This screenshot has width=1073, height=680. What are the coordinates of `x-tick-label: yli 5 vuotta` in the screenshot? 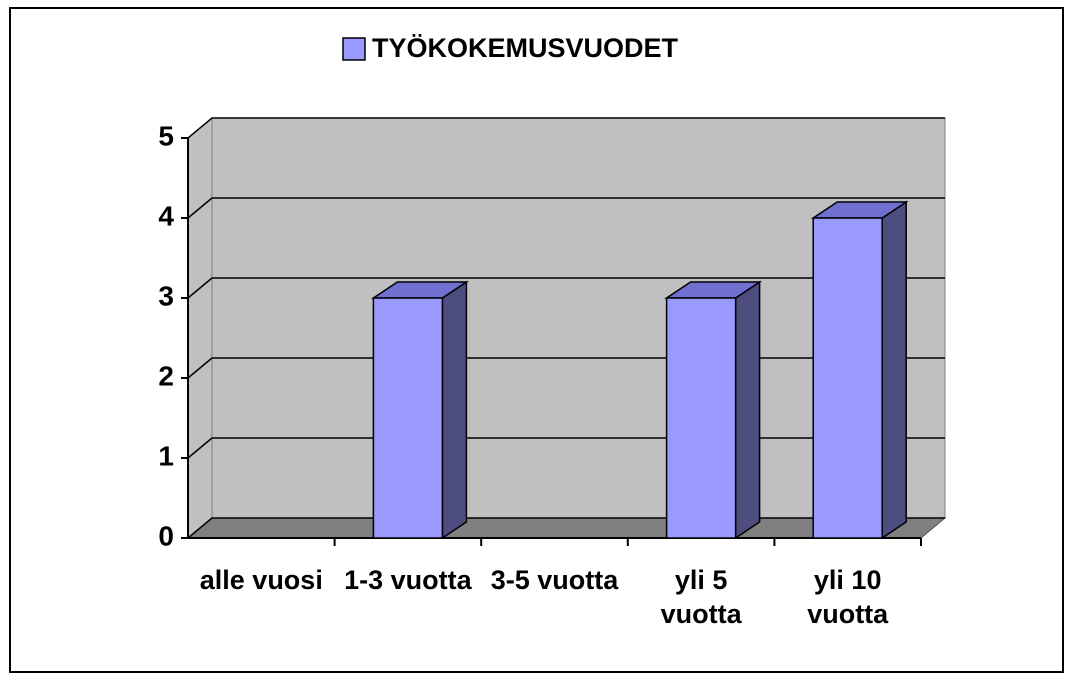 It's located at (701, 597).